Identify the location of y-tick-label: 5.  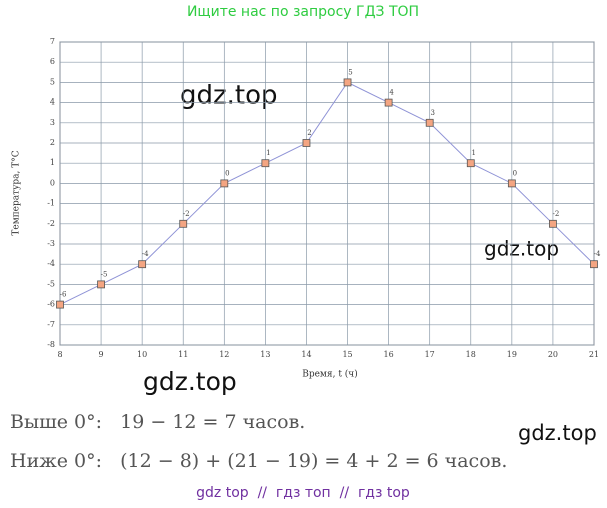
(52, 81).